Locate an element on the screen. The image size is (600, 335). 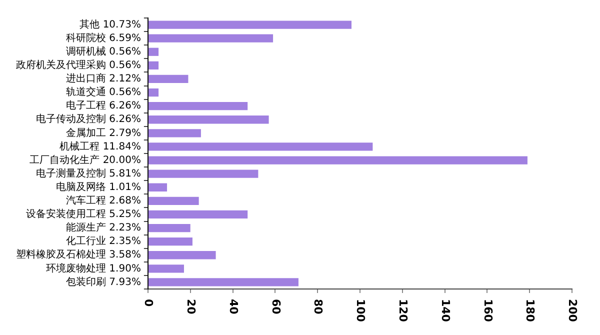
y-tick-label: 汽车工程 2.68% is located at coordinates (103, 200).